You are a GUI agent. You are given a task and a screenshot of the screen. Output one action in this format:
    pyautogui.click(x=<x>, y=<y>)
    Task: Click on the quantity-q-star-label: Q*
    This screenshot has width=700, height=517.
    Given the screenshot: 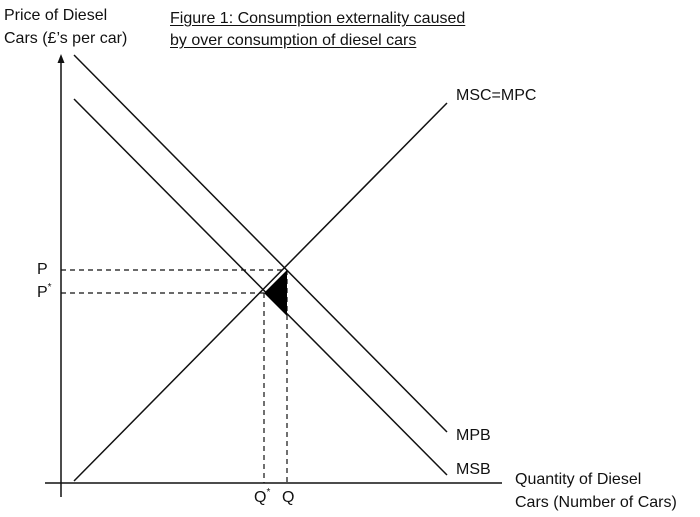 What is the action you would take?
    pyautogui.click(x=262, y=498)
    